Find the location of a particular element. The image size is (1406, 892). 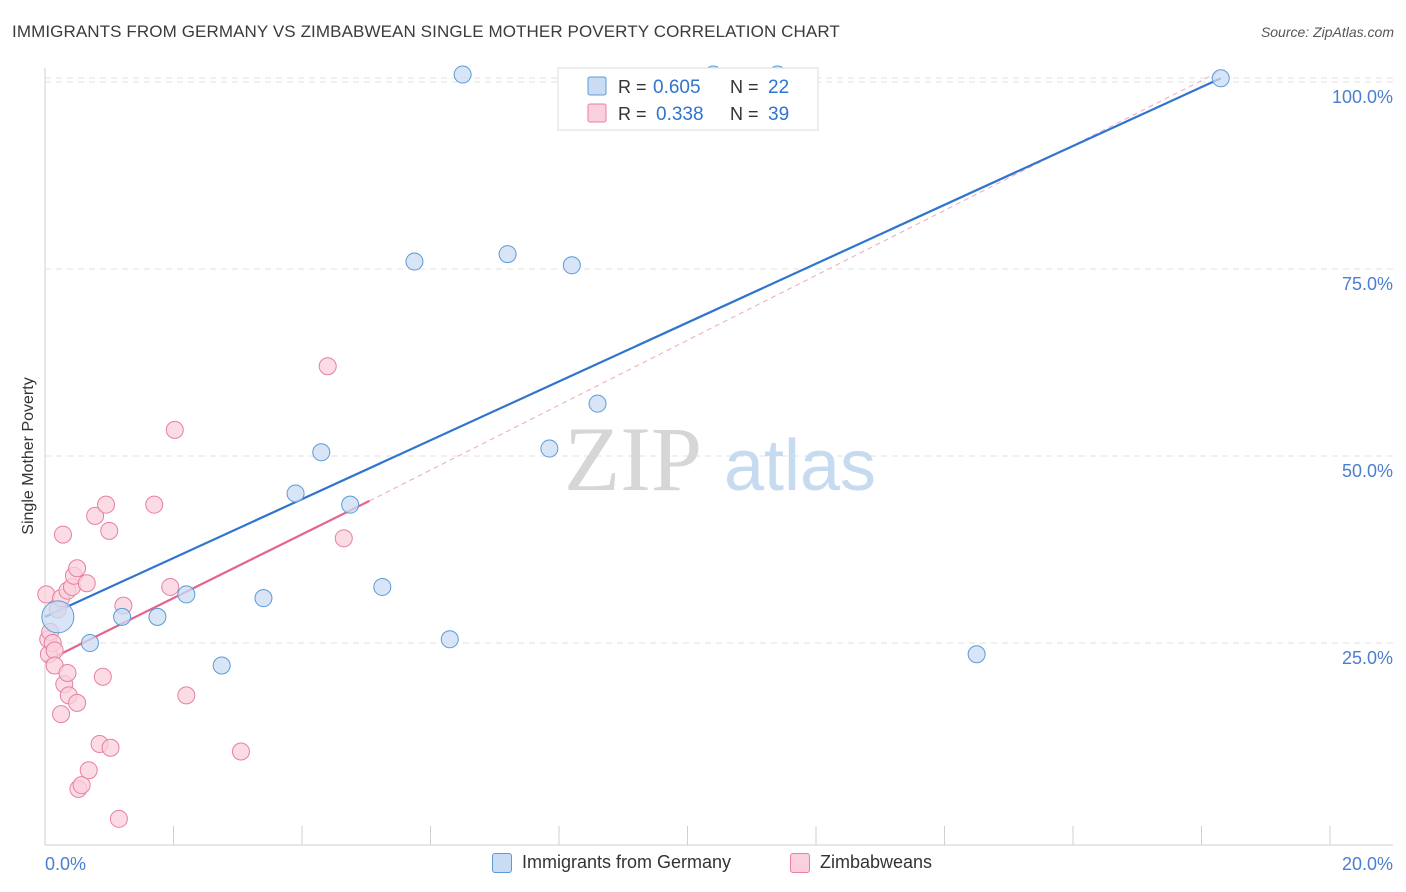

bottom-legend-swatch-zimbabweans is located at coordinates (800, 862).